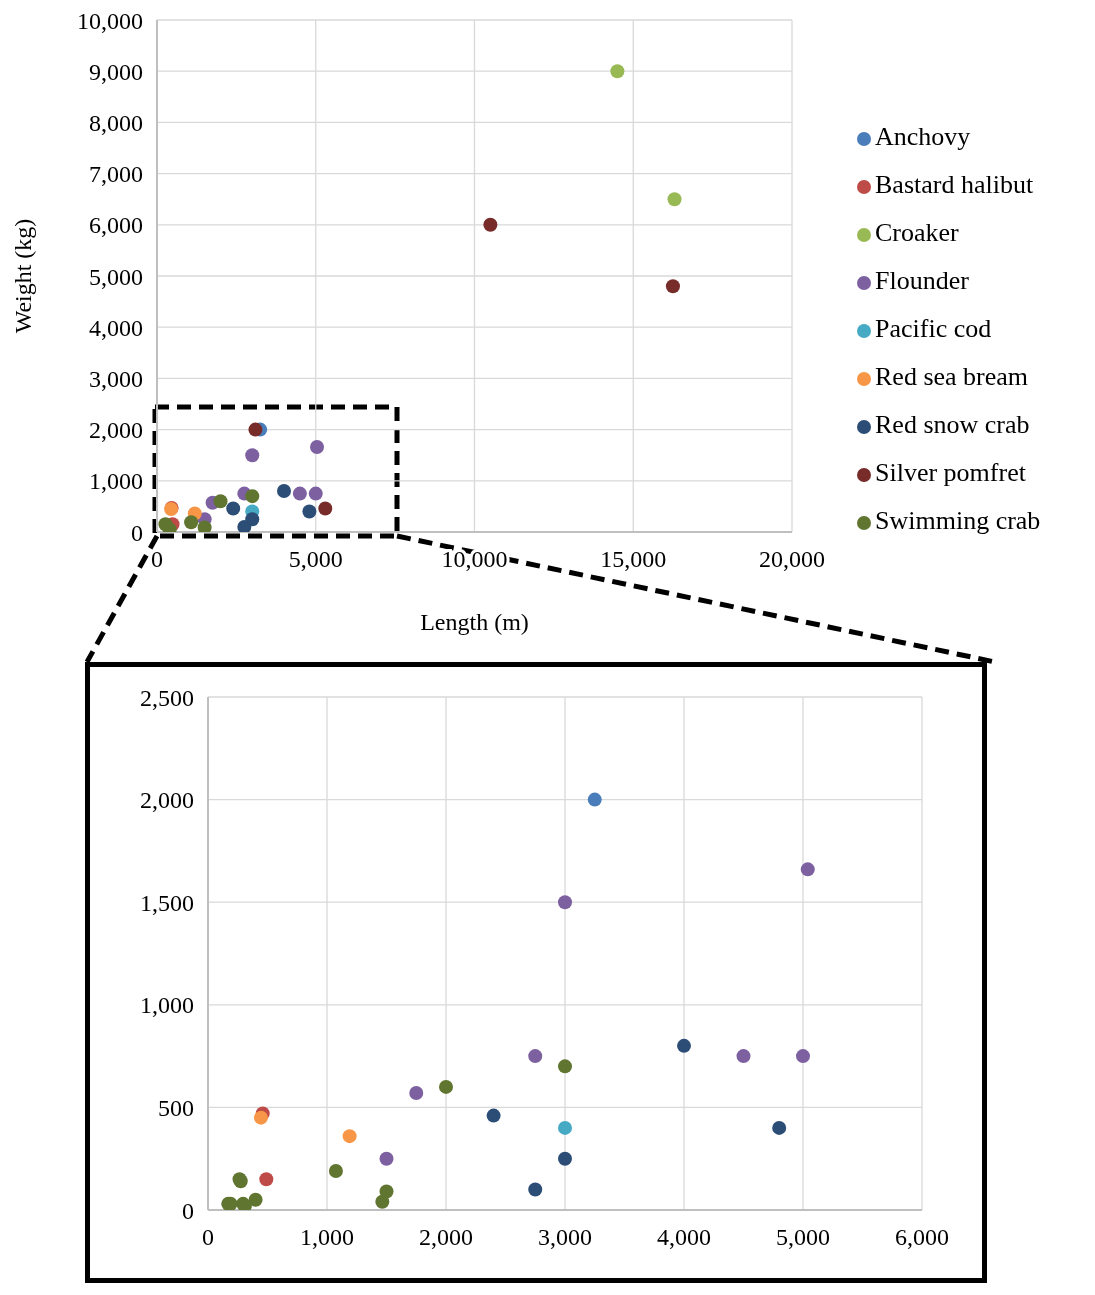 Image resolution: width=1095 pixels, height=1295 pixels. I want to click on y-tick-label: 2,500, so click(167, 697).